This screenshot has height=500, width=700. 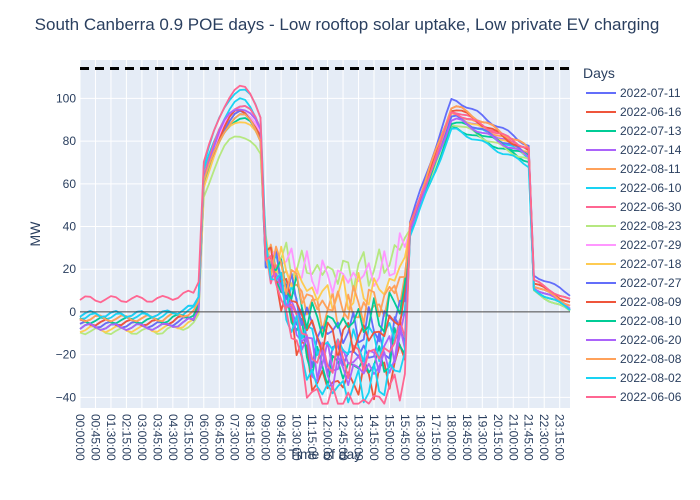 I want to click on legend-entry: 2022-07-11, so click(x=650, y=93).